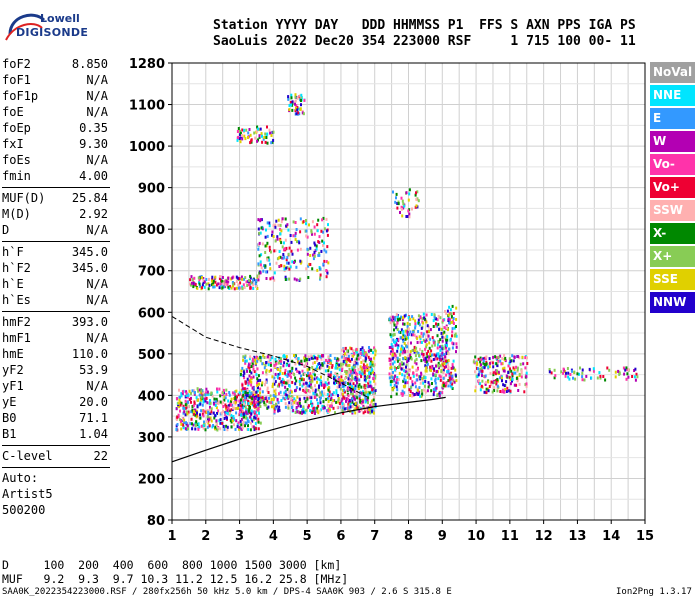 The image size is (700, 600). I want to click on param-row: foE N/A, so click(56, 112).